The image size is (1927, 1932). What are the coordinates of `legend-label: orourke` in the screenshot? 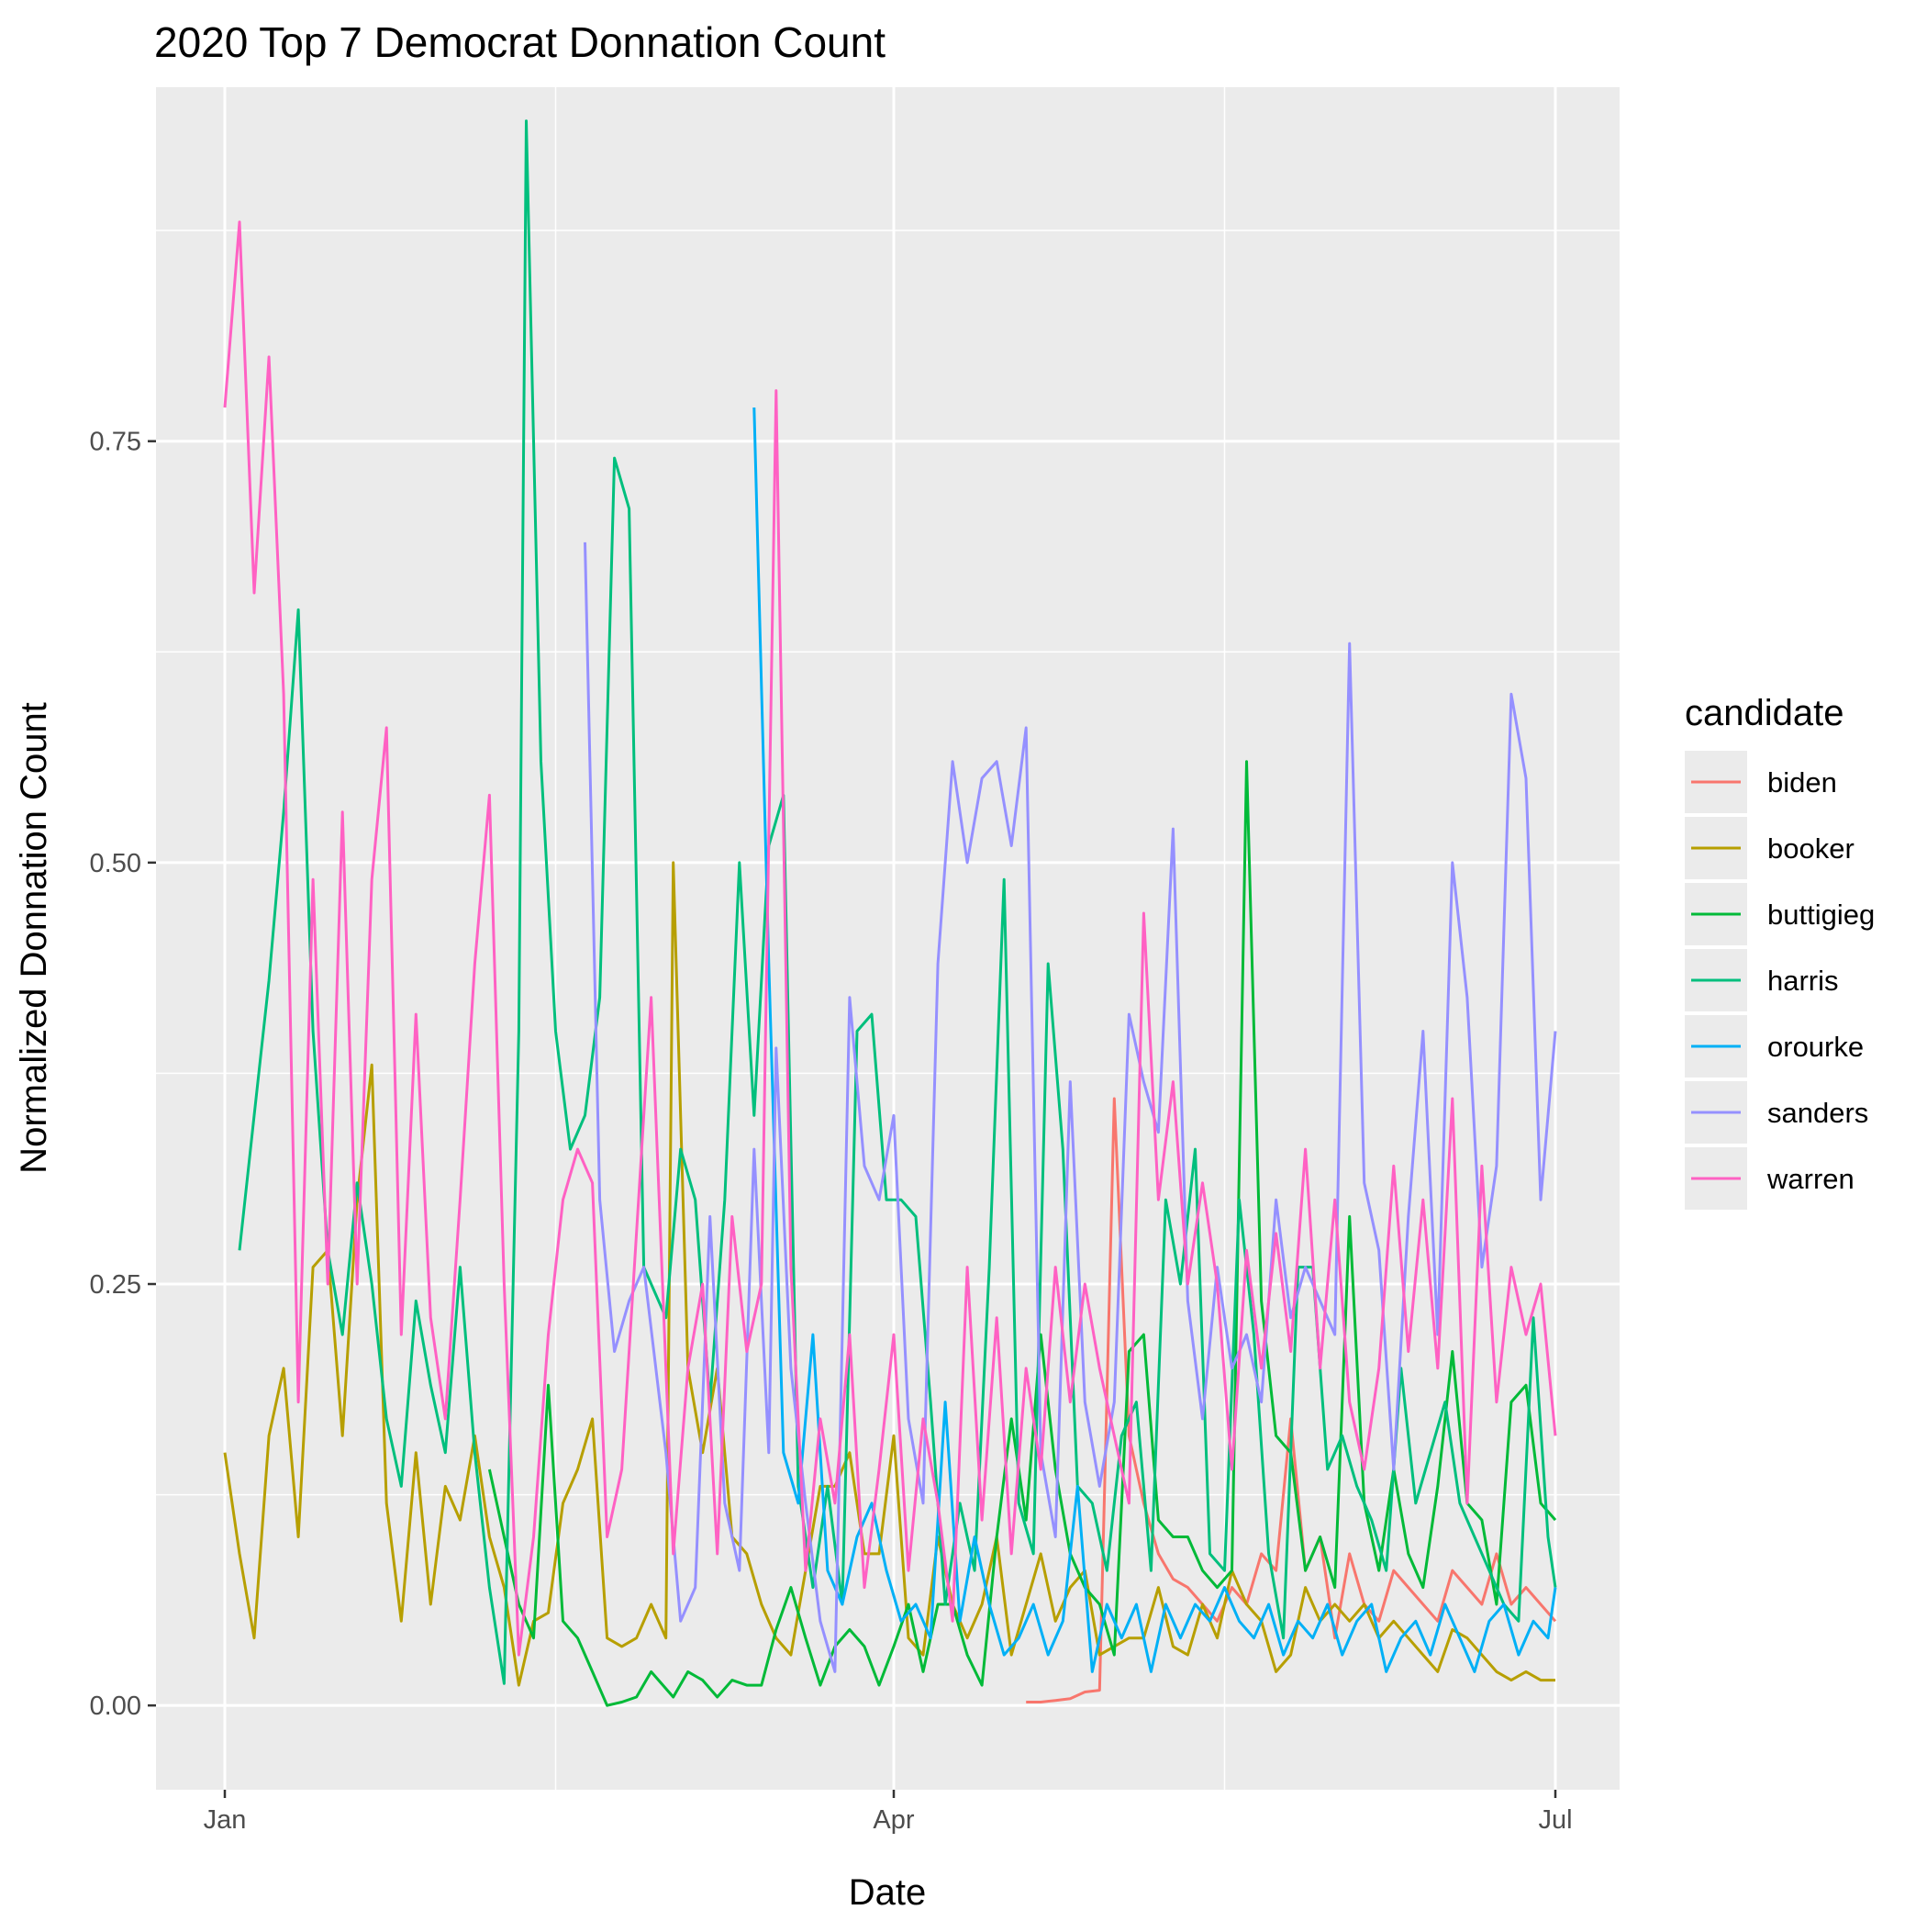 It's located at (1815, 1047).